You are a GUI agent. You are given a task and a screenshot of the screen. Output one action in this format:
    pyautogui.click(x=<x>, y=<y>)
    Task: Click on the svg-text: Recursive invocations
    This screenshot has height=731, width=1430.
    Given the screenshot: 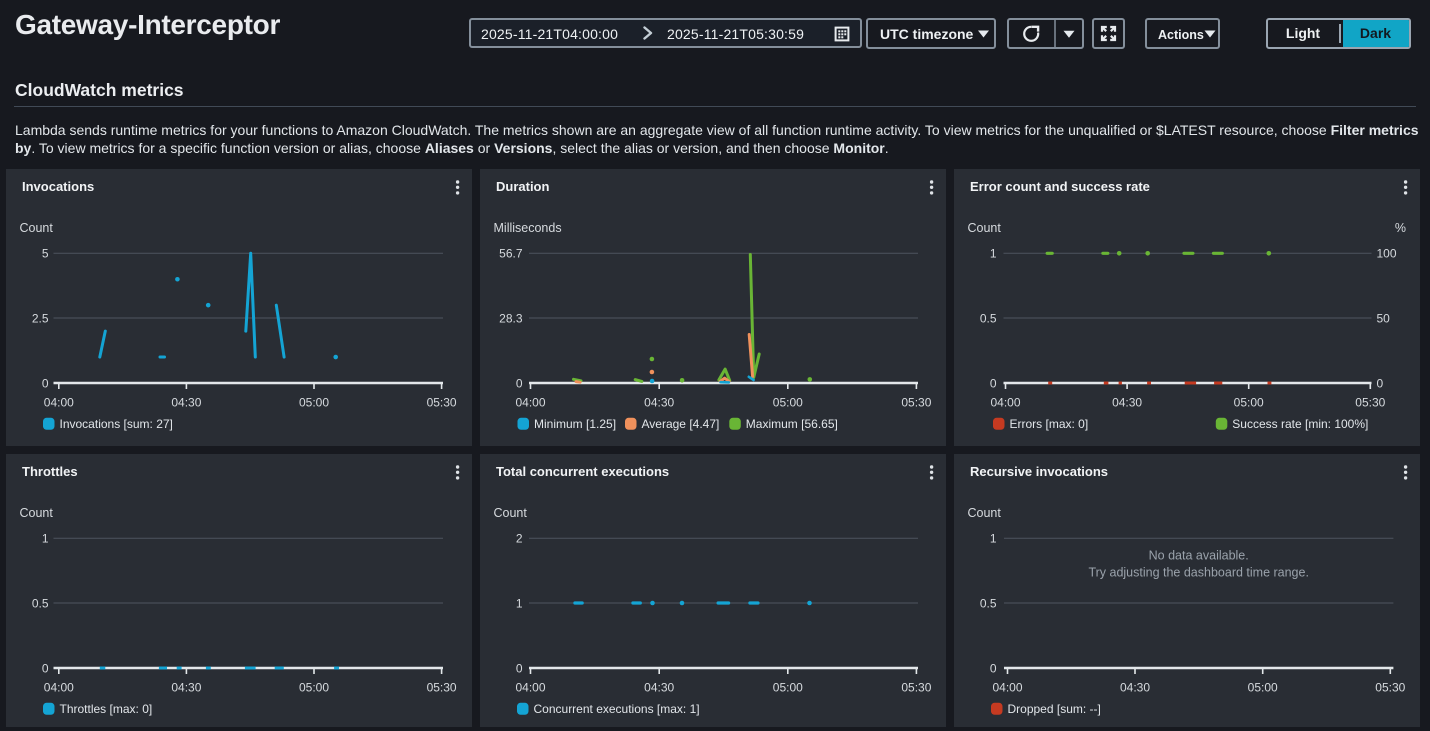 What is the action you would take?
    pyautogui.click(x=1039, y=471)
    